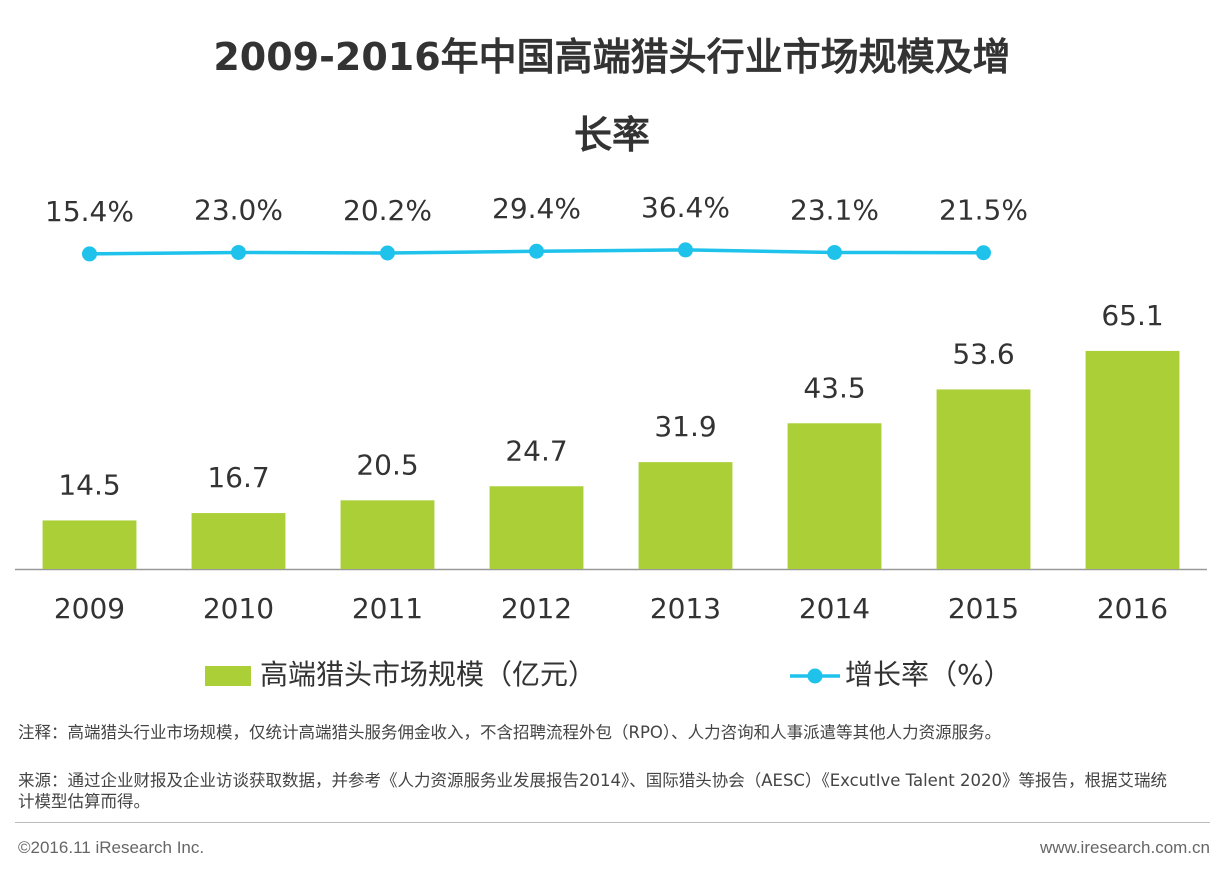 The image size is (1224, 873). Describe the element at coordinates (685, 608) in the screenshot. I see `x-tick-label: 2013` at that location.